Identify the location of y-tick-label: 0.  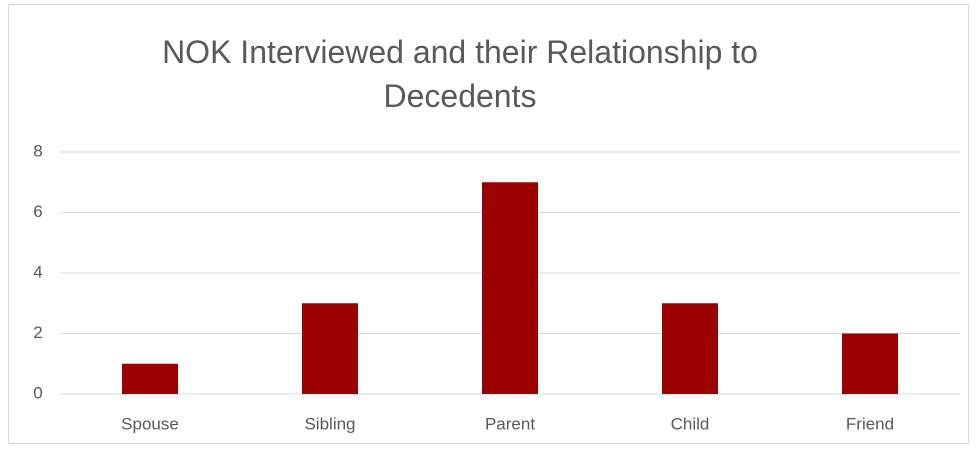
(37, 392).